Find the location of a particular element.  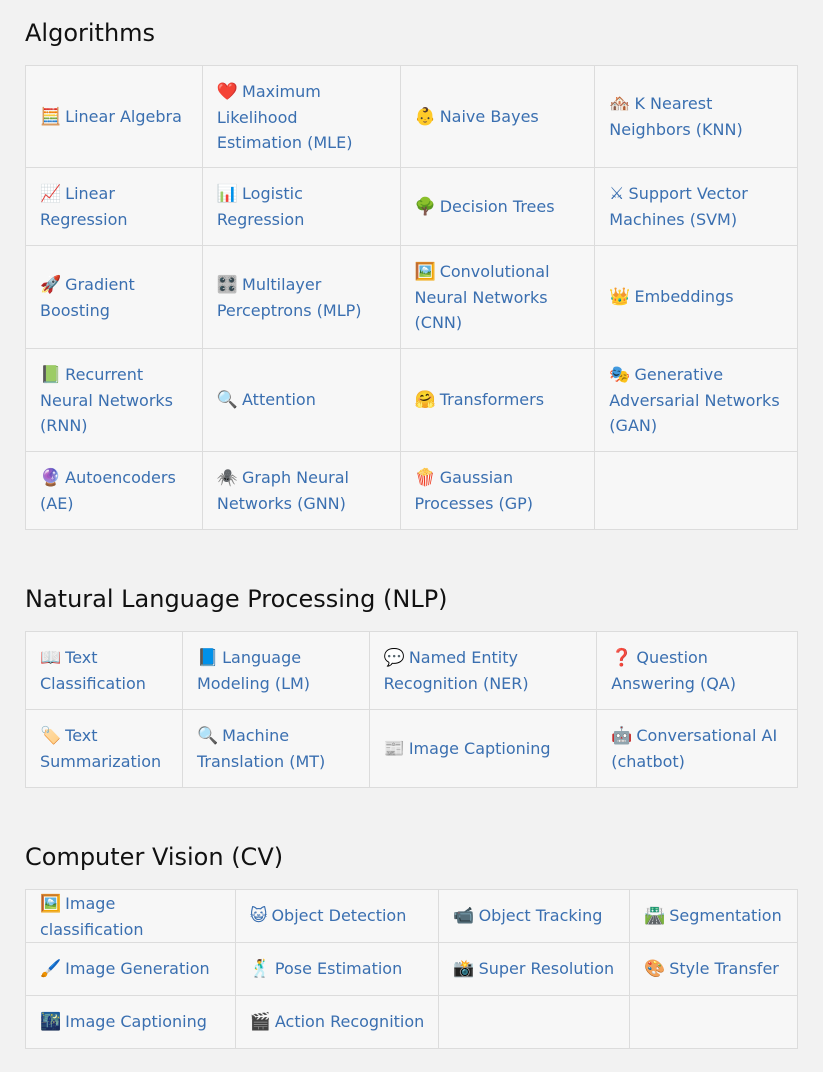

topic-label: Text Classification is located at coordinates (93, 670).